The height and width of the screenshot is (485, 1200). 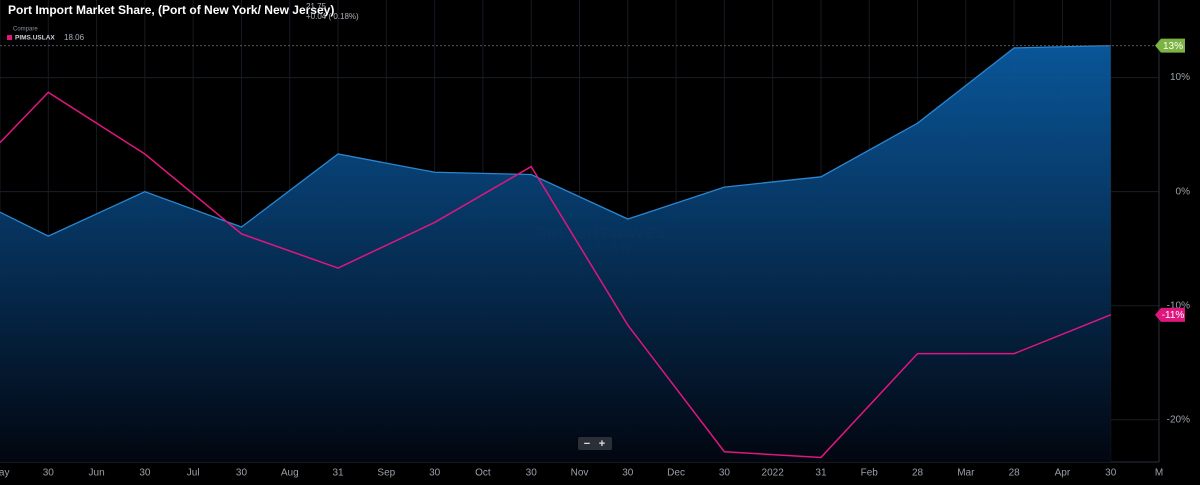 What do you see at coordinates (316, 6) in the screenshot?
I see `header-value: 21.75` at bounding box center [316, 6].